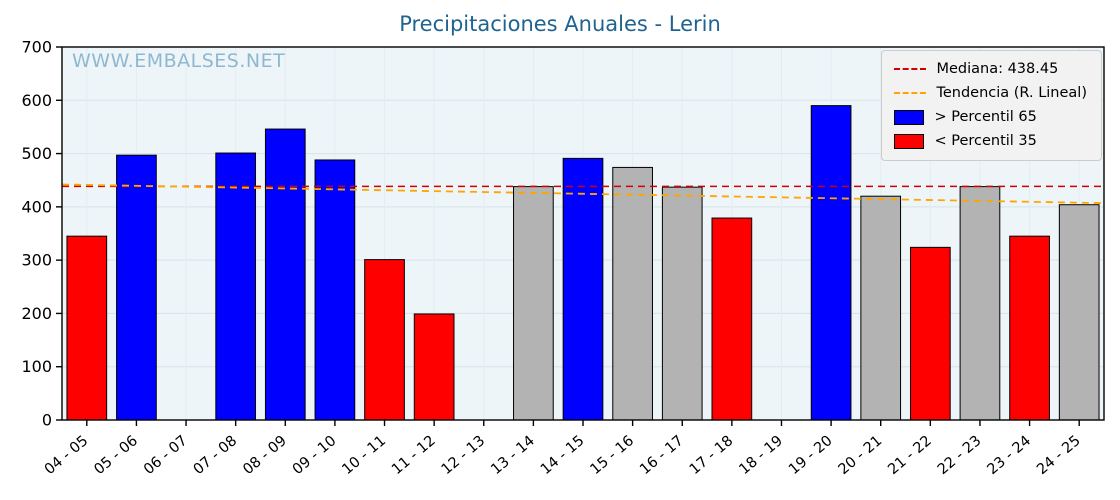  Describe the element at coordinates (909, 117) in the screenshot. I see `percentile-65-swatch` at that location.